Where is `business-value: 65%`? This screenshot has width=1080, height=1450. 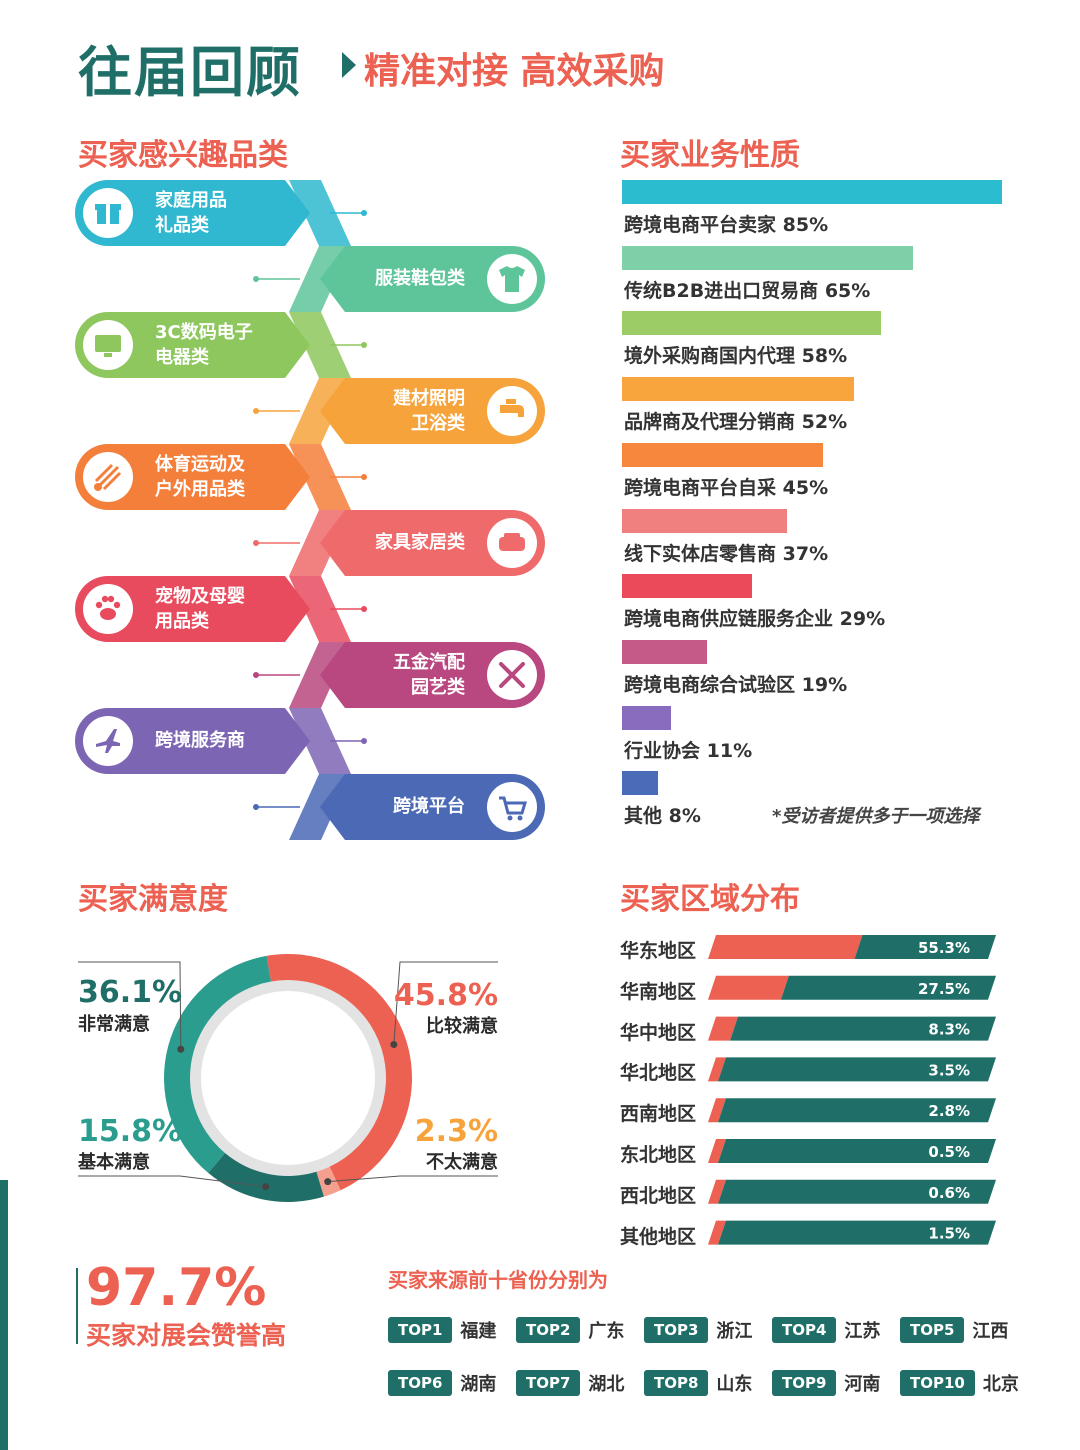
business-value: 65% is located at coordinates (847, 290).